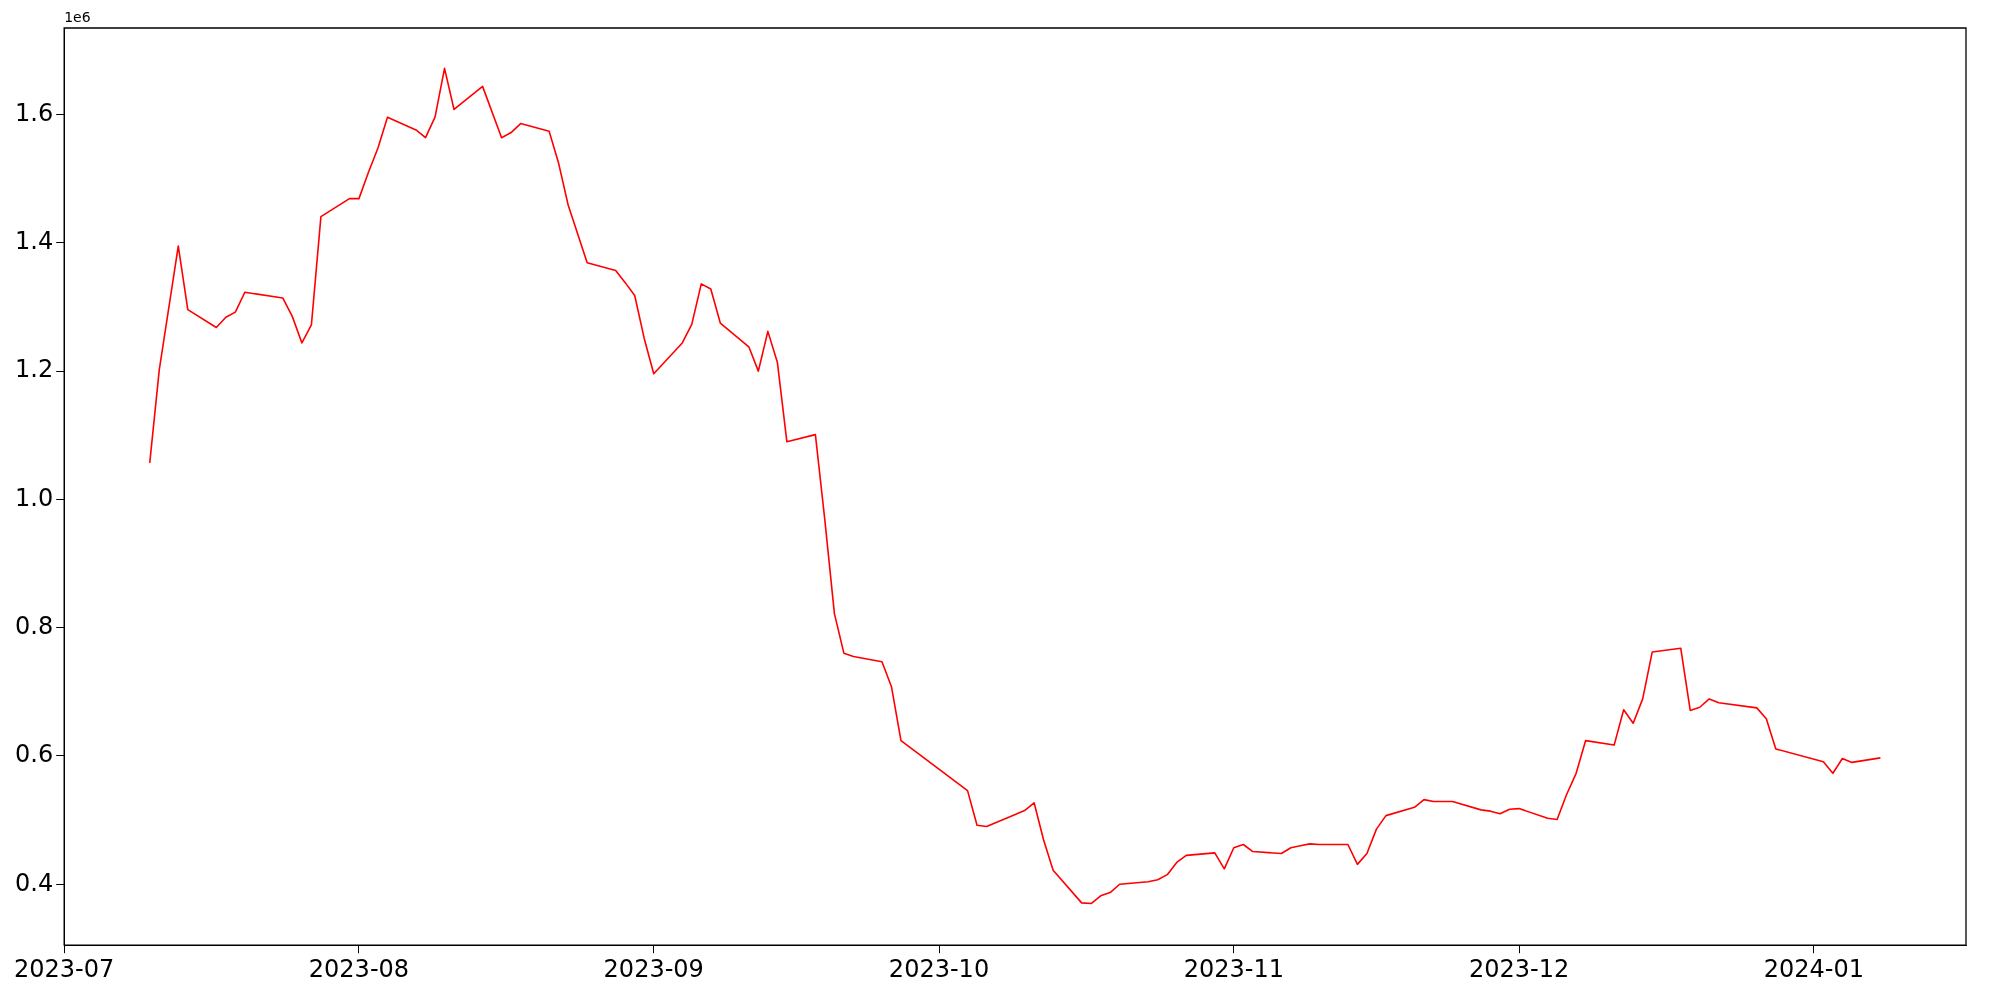  Describe the element at coordinates (1813, 968) in the screenshot. I see `x-tick-label: 2024-01` at that location.